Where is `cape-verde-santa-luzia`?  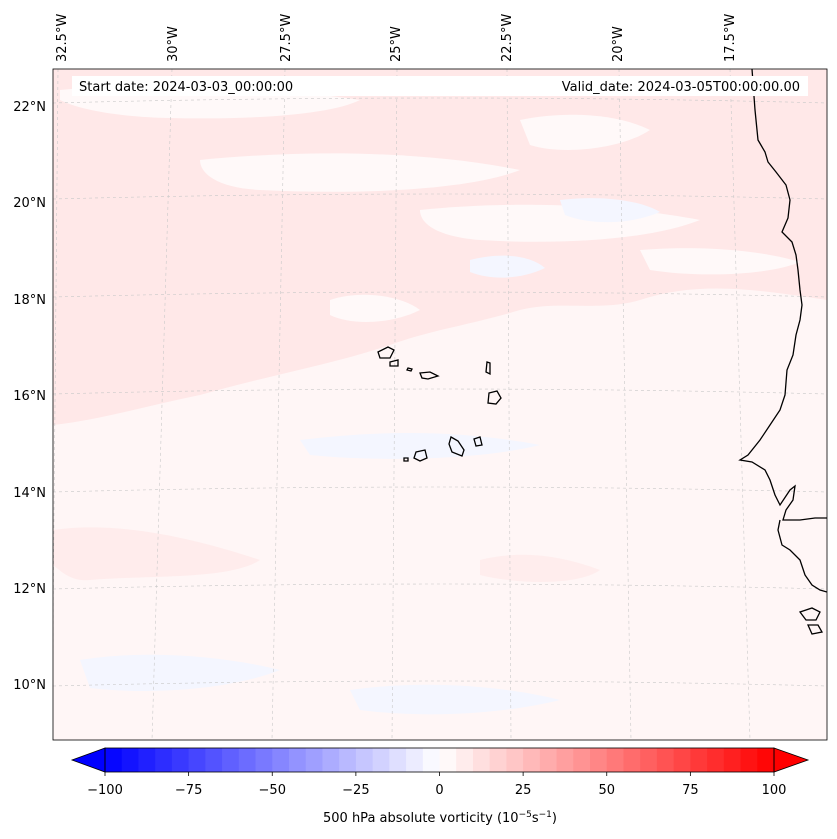 cape-verde-santa-luzia is located at coordinates (409, 369).